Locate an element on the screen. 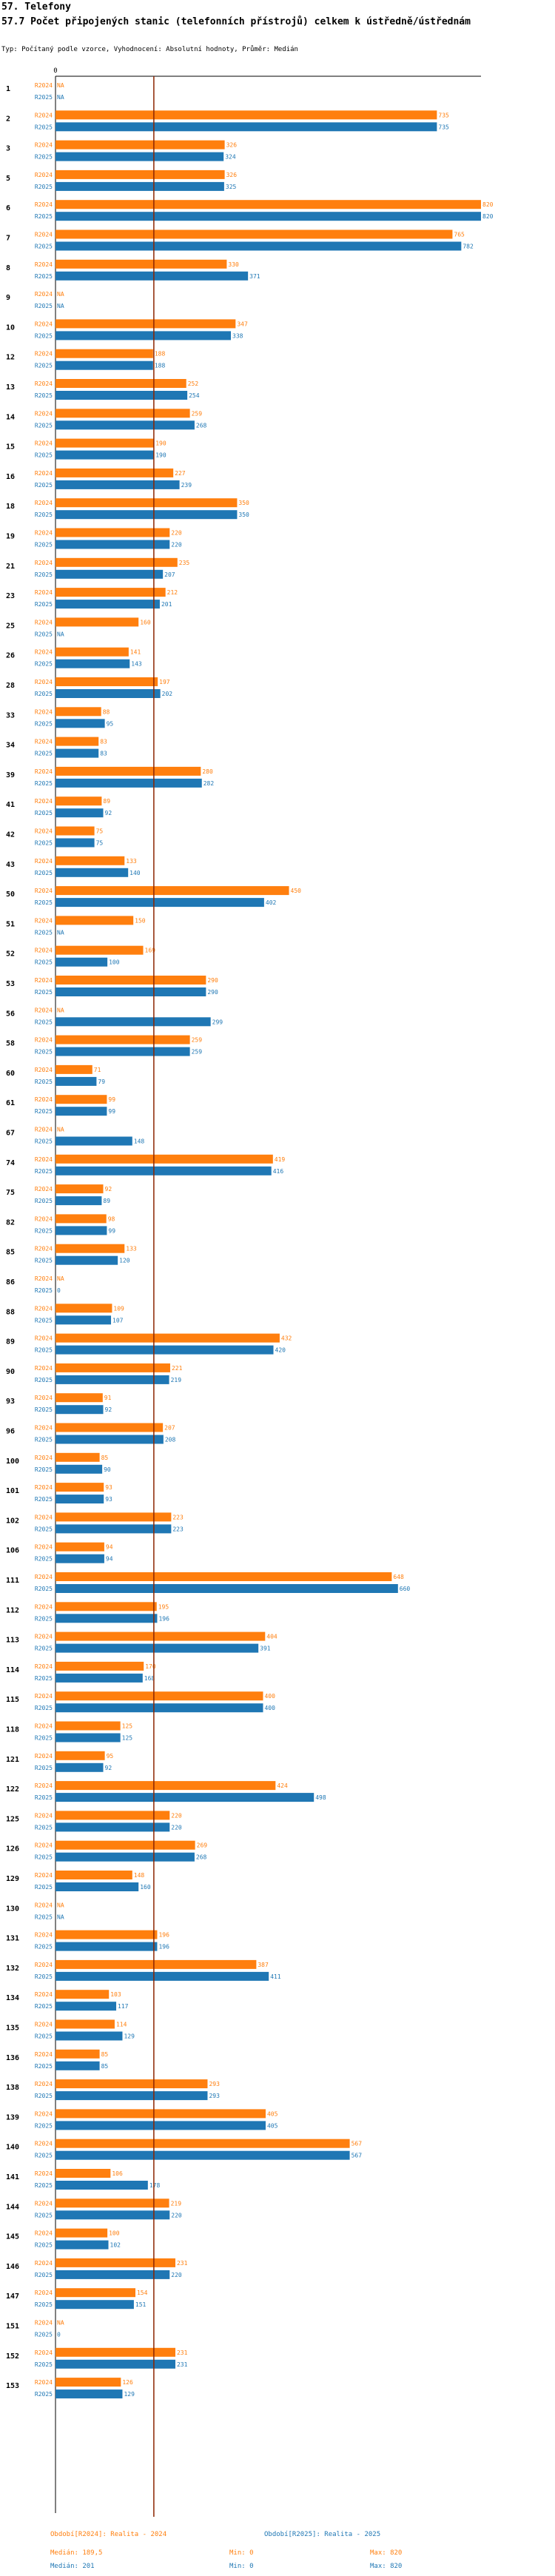 The height and width of the screenshot is (2576, 555). value-label-r2025: 782 is located at coordinates (468, 247).